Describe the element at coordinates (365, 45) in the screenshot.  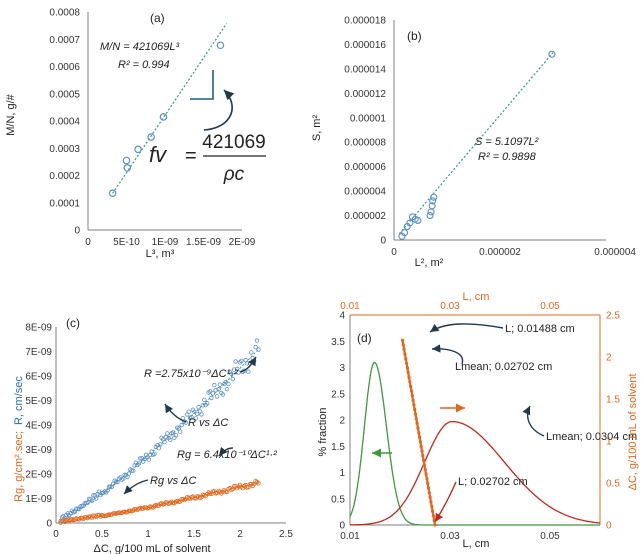
I see `chart-b-y-tick: 0.000016` at that location.